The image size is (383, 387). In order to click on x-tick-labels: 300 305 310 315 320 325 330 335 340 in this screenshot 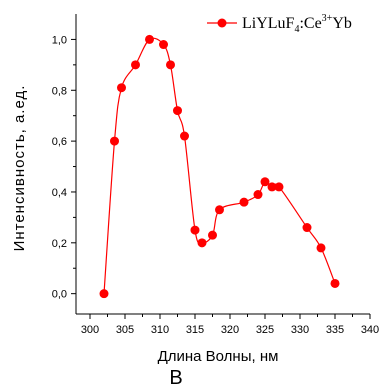, I will do `click(230, 330)`.